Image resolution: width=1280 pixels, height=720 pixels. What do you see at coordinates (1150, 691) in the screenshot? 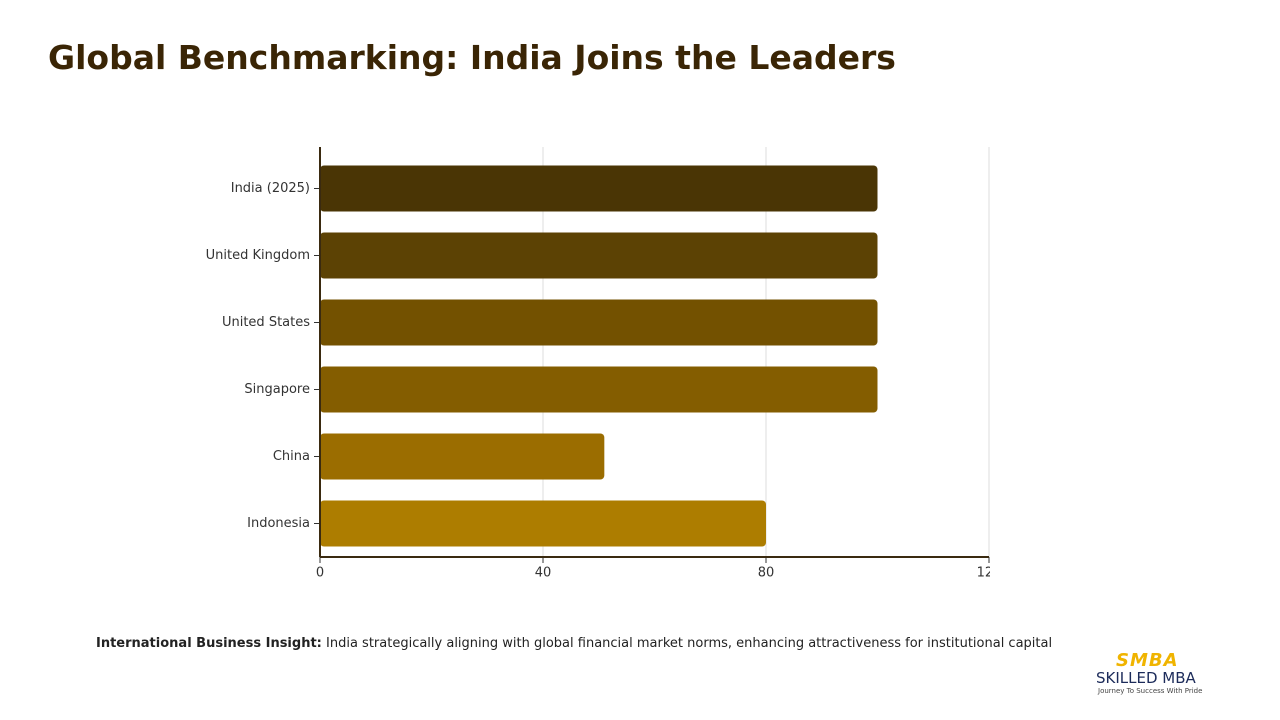
I see `logo-tagline: Journey To Success With Pride` at bounding box center [1150, 691].